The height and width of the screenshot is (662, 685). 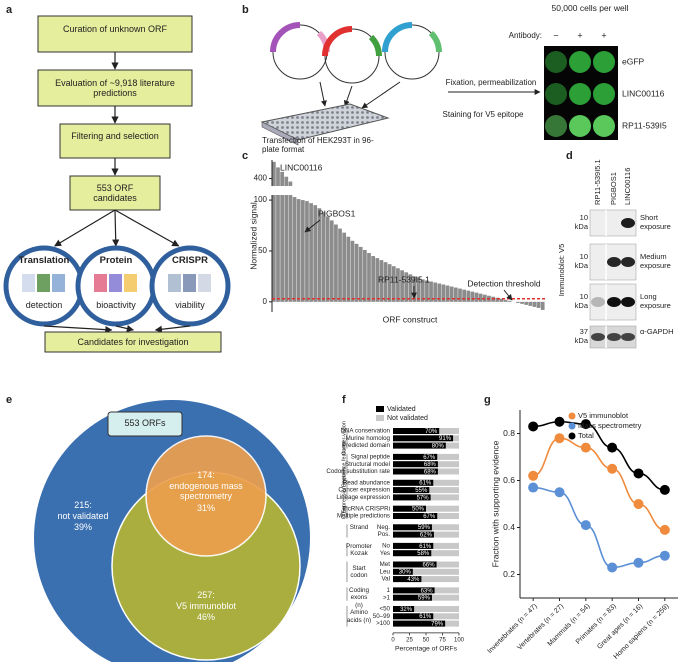 What do you see at coordinates (620, 627) in the screenshot?
I see `x-tick-label: Great apes (n = 16)` at bounding box center [620, 627].